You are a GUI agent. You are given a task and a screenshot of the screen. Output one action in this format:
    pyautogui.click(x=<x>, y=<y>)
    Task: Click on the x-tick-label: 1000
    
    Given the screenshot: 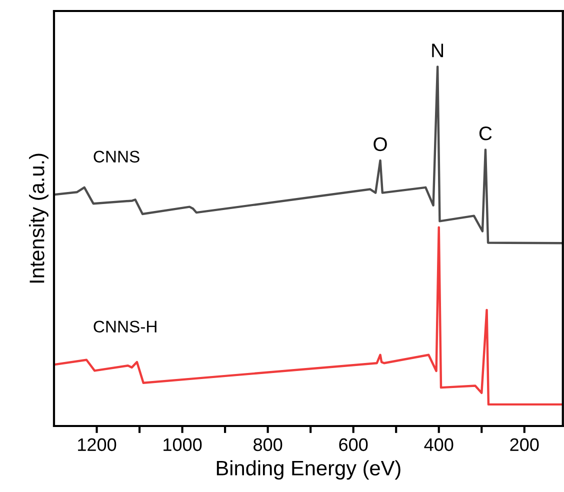 What is the action you would take?
    pyautogui.click(x=183, y=445)
    